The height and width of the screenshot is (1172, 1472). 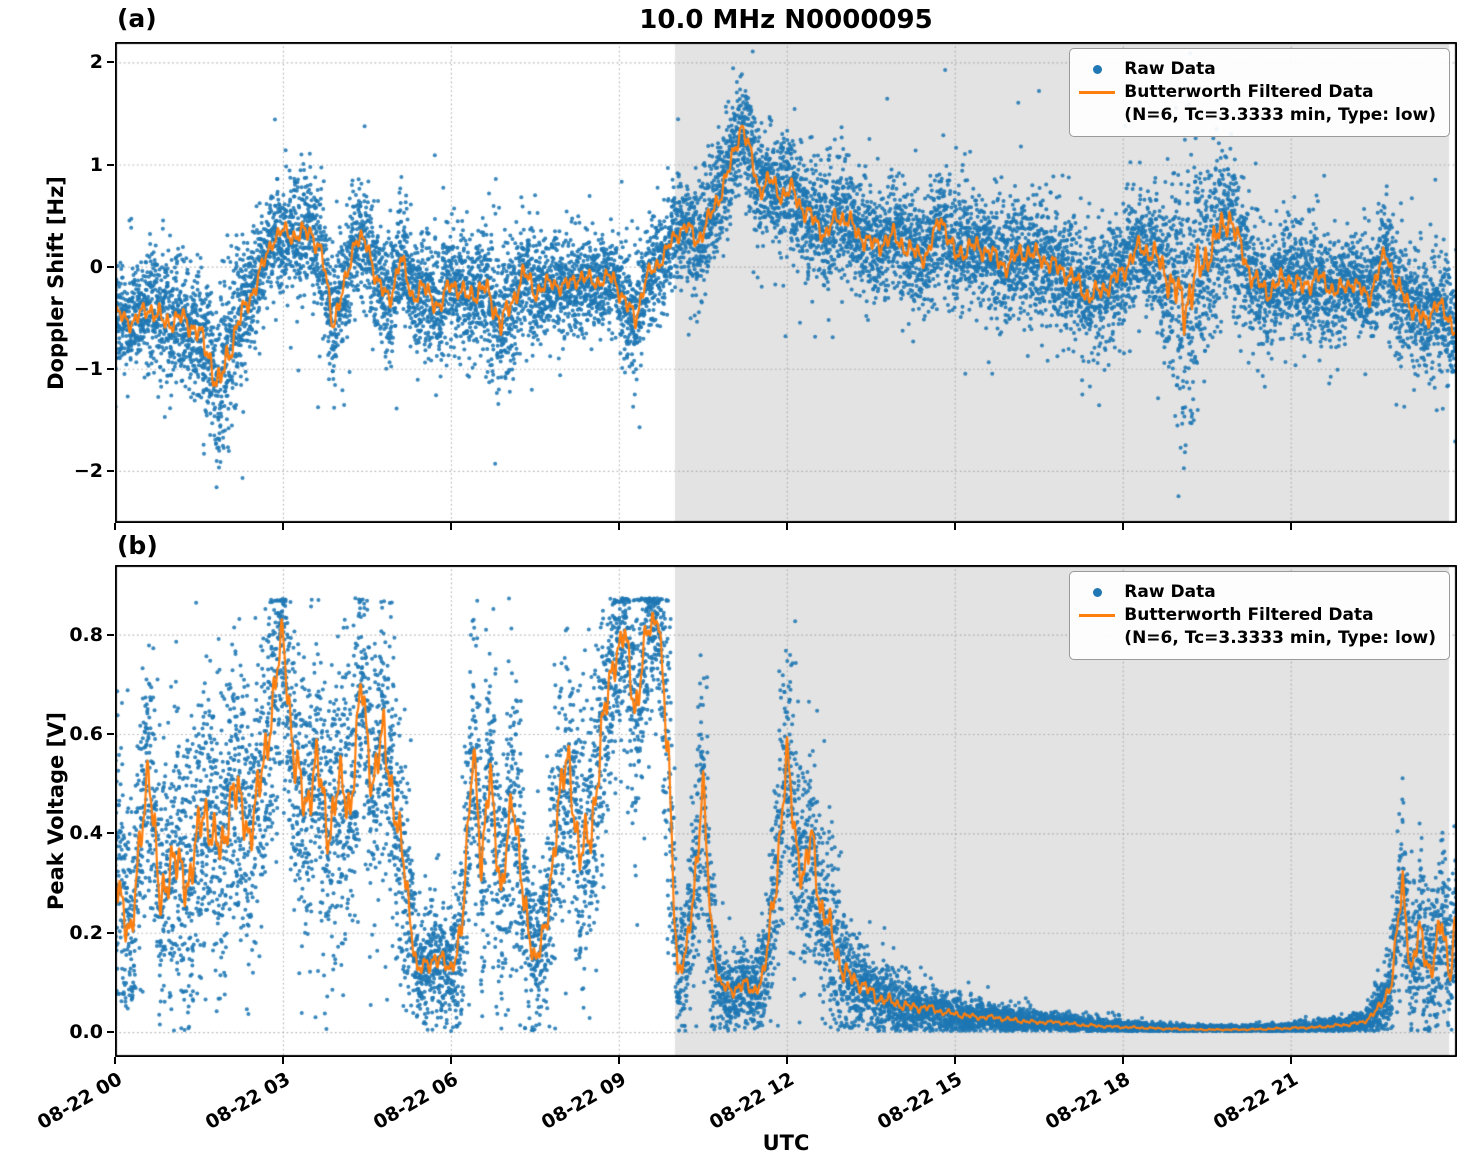 I want to click on y-tick-label: −1, so click(x=88, y=368).